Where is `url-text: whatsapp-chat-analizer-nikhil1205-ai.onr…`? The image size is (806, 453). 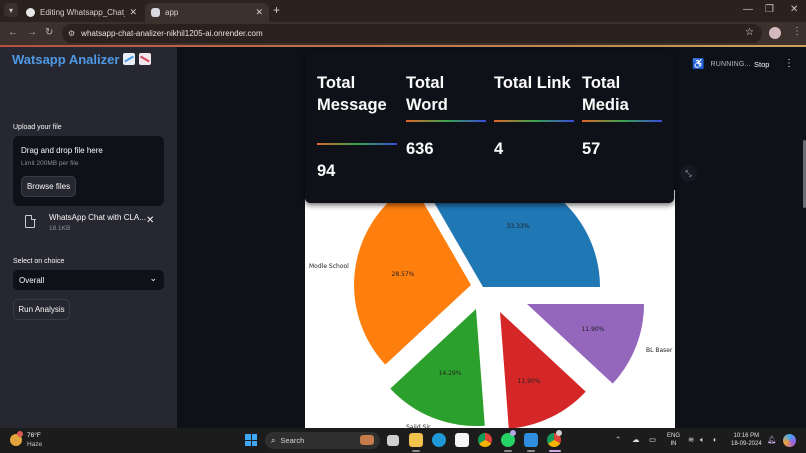
url-text: whatsapp-chat-analizer-nikhil1205-ai.onr… is located at coordinates (172, 33).